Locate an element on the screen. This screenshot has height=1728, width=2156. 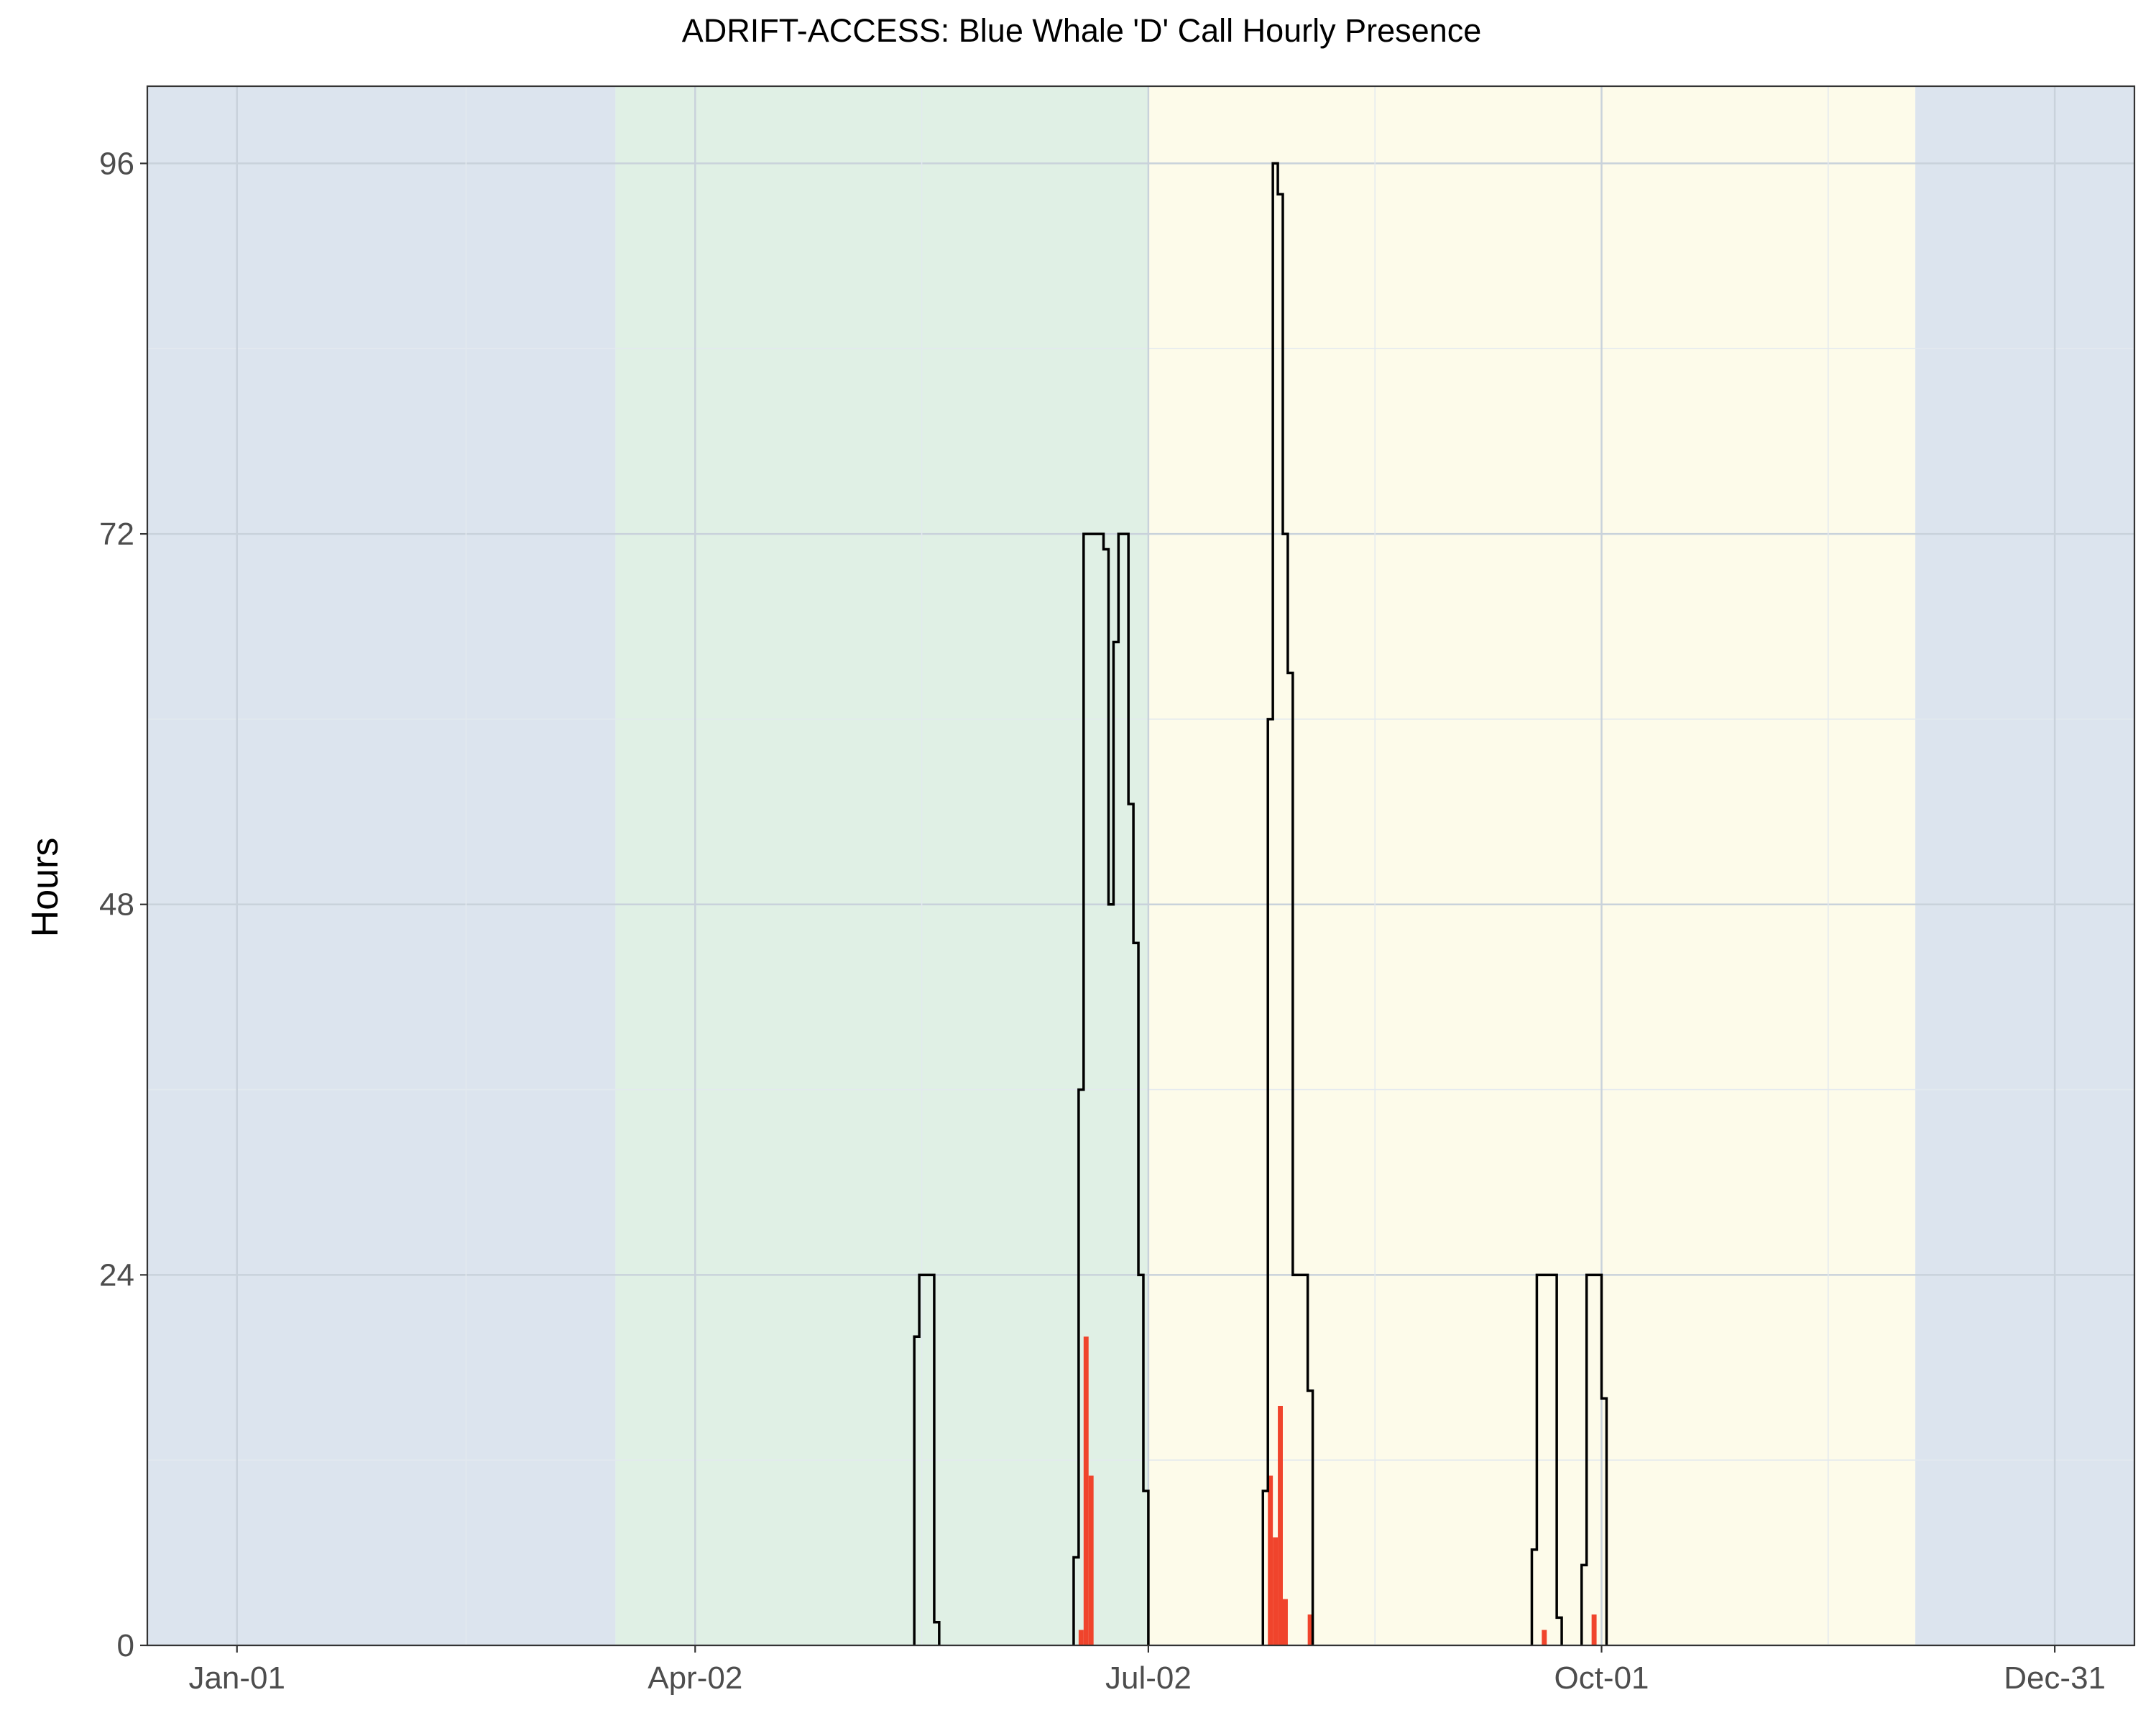
x-tick-label: Oct-01 is located at coordinates (1601, 1678).